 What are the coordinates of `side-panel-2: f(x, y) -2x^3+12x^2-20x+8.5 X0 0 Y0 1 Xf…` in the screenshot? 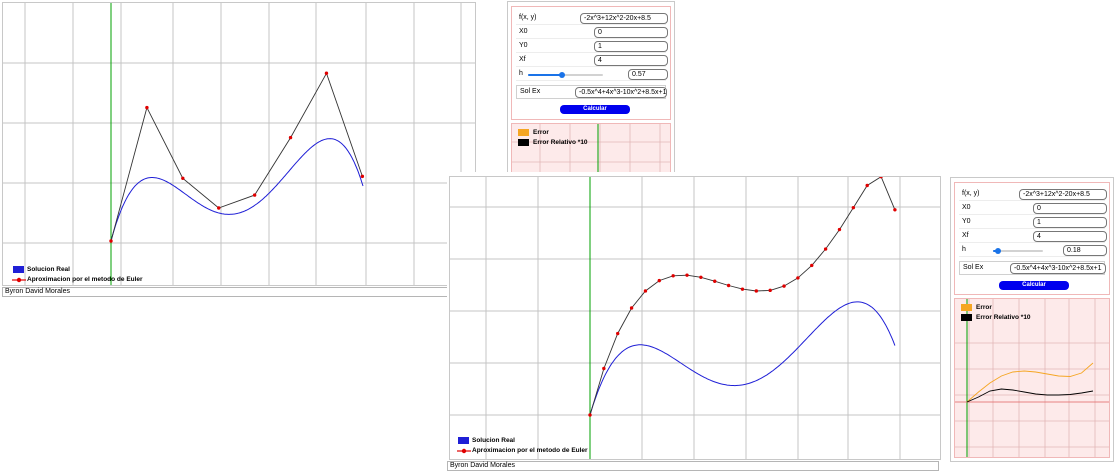 It's located at (1032, 319).